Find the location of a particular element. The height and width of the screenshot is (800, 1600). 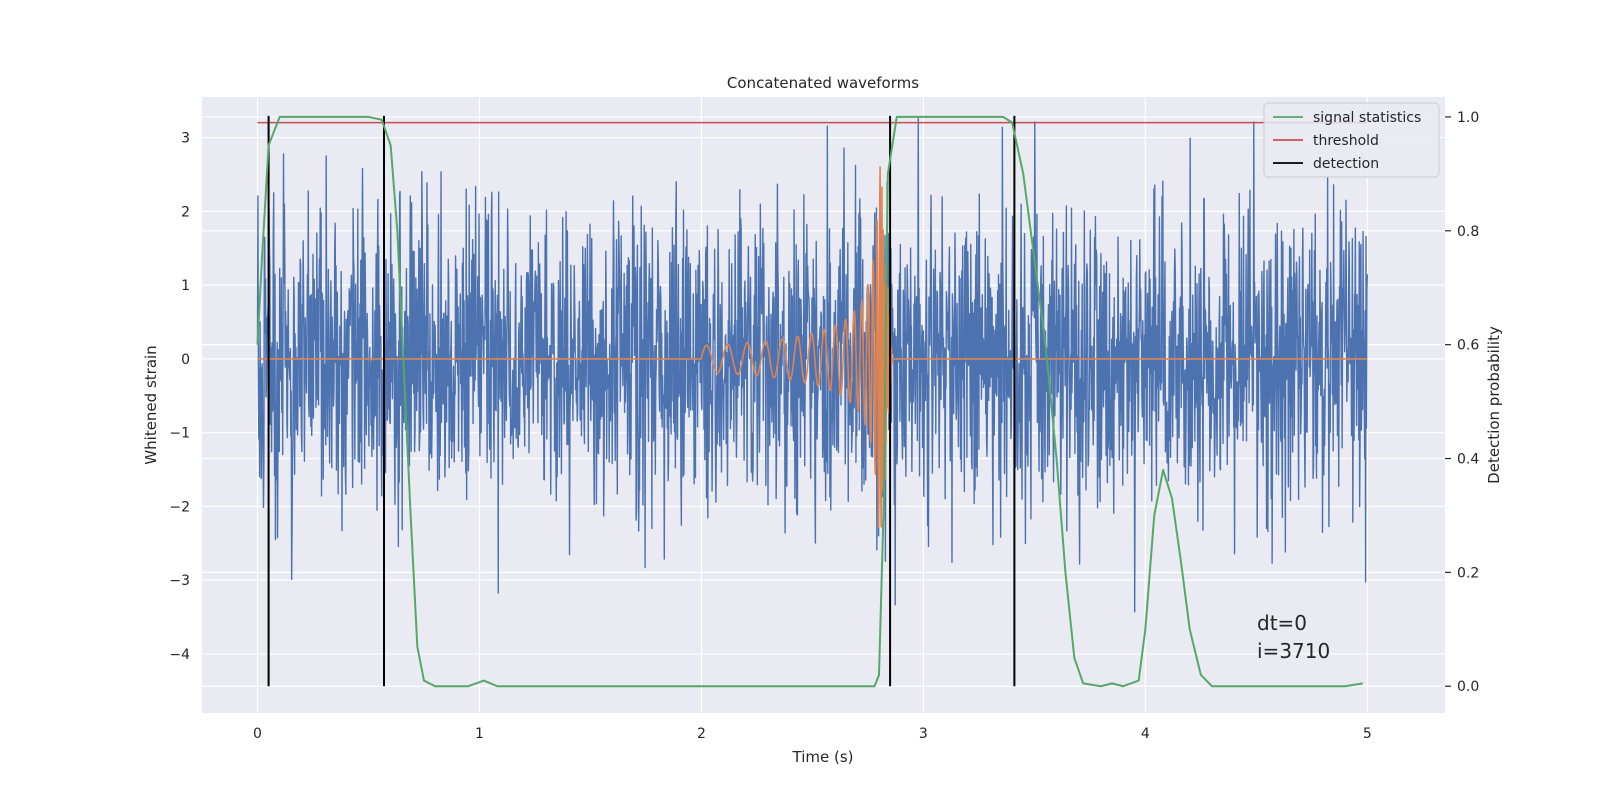

x-tick-label: 5 is located at coordinates (1367, 734).